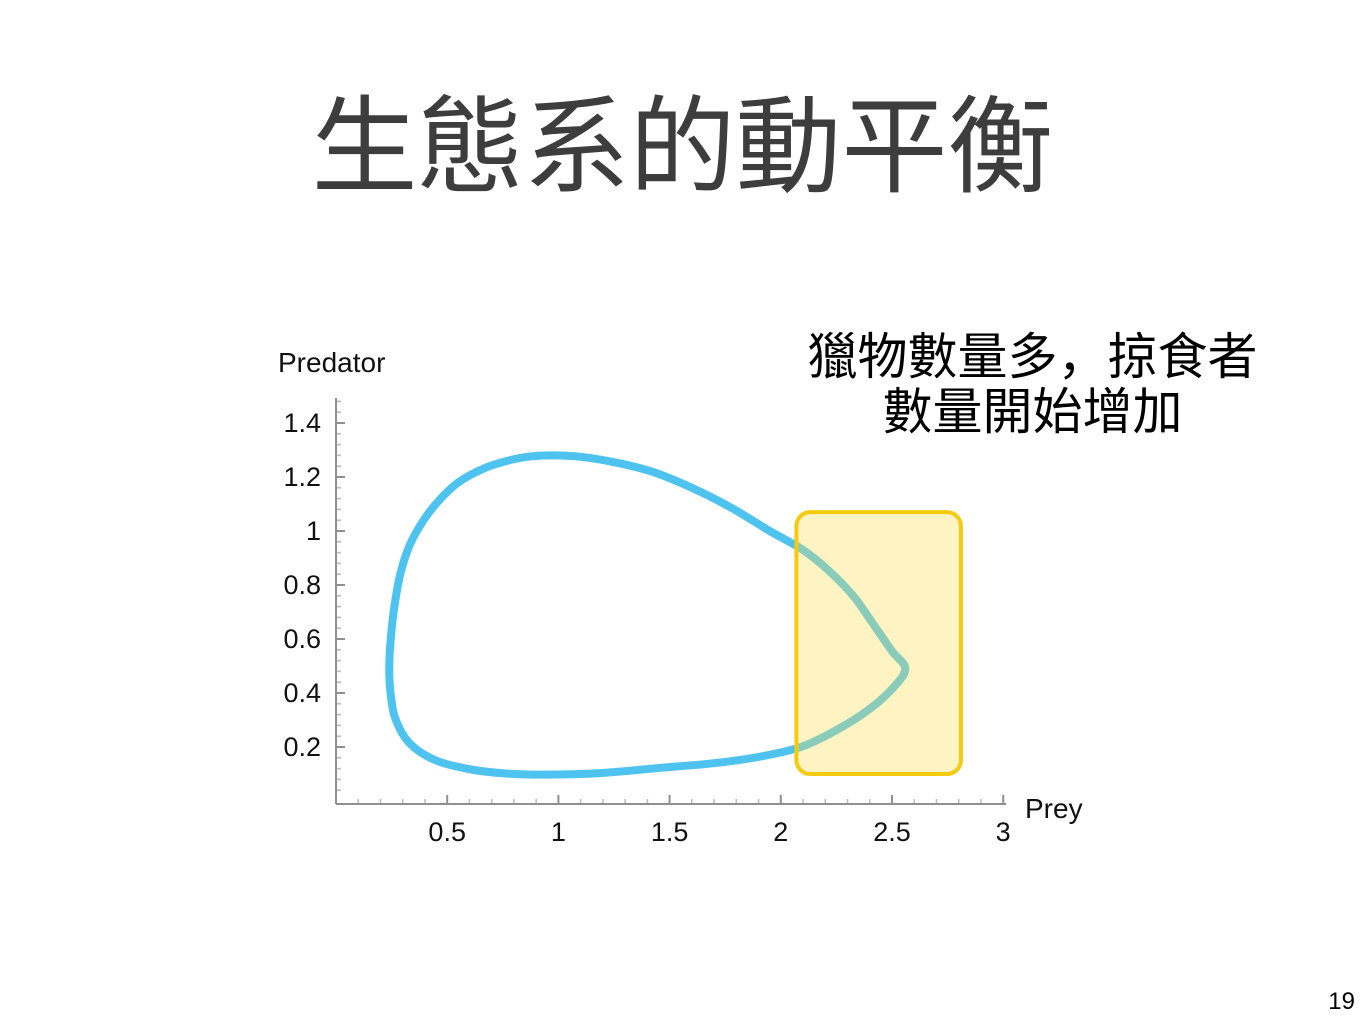 This screenshot has height=1024, width=1365. What do you see at coordinates (670, 832) in the screenshot?
I see `x-tick-label: 1.5` at bounding box center [670, 832].